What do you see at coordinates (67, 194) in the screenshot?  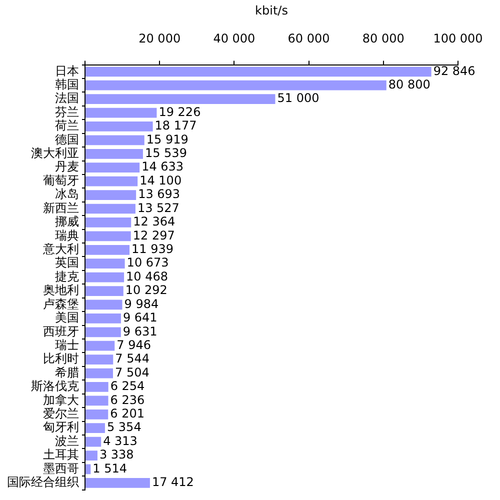 I see `y-tick-label: 冰岛` at bounding box center [67, 194].